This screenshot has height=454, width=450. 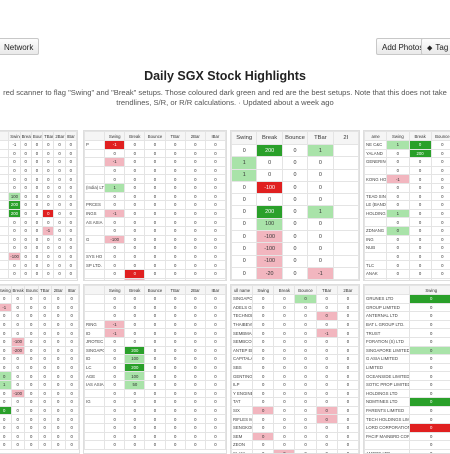 What do you see at coordinates (387, 427) in the screenshot?
I see `table-cell: LORD CORPORATION LTD` at bounding box center [387, 427].